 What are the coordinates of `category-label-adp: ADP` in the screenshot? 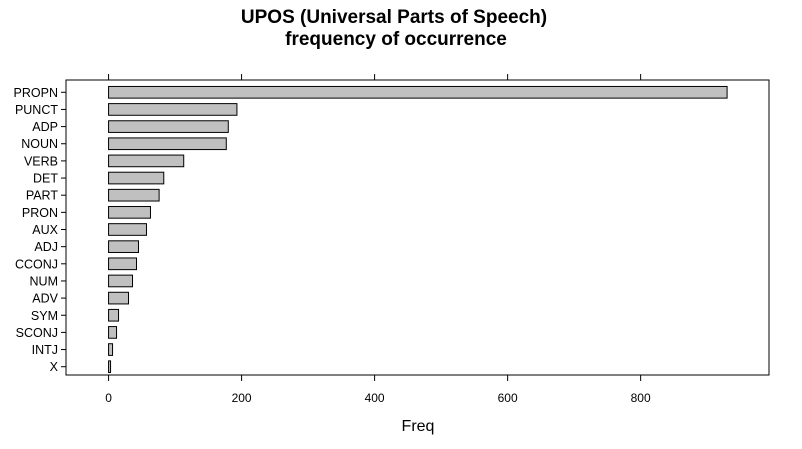 It's located at (45, 127).